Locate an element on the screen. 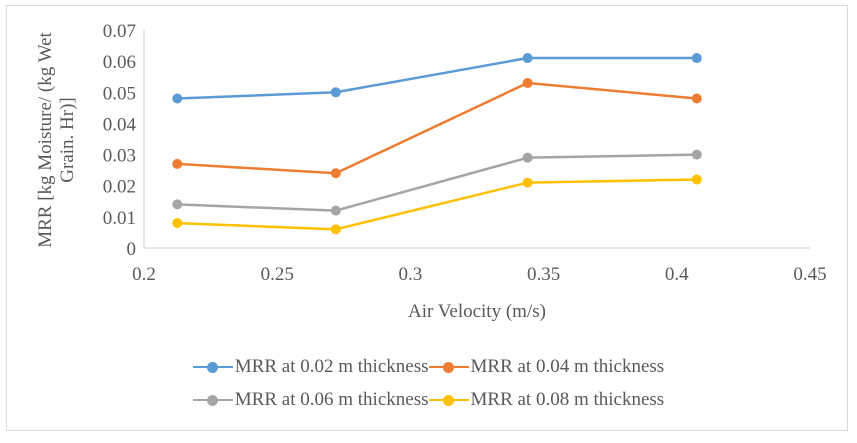 The height and width of the screenshot is (443, 857). y-tick-label: 0.01 is located at coordinates (119, 218).